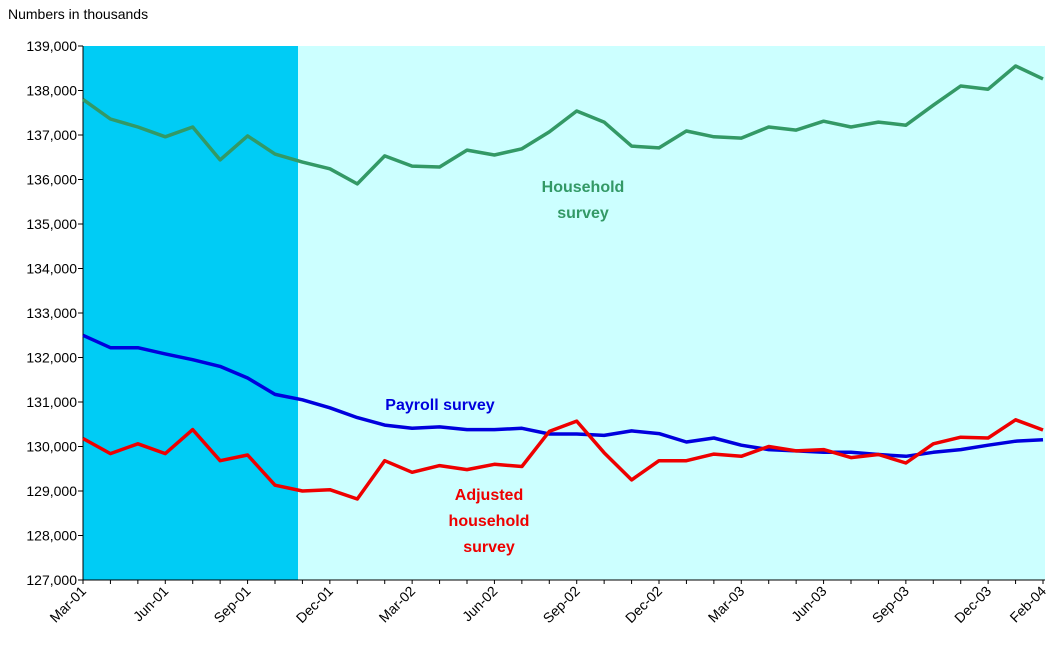 This screenshot has height=652, width=1046. What do you see at coordinates (51, 491) in the screenshot?
I see `y-tick-label: 129,000` at bounding box center [51, 491].